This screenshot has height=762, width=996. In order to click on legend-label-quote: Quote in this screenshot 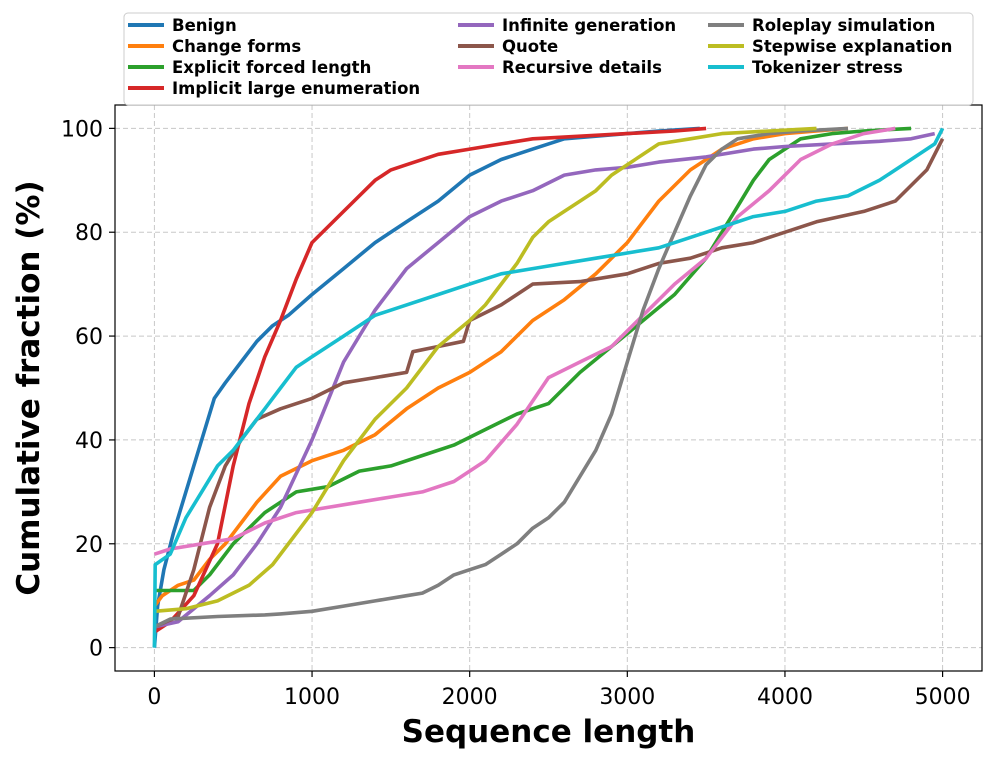, I will do `click(530, 46)`.